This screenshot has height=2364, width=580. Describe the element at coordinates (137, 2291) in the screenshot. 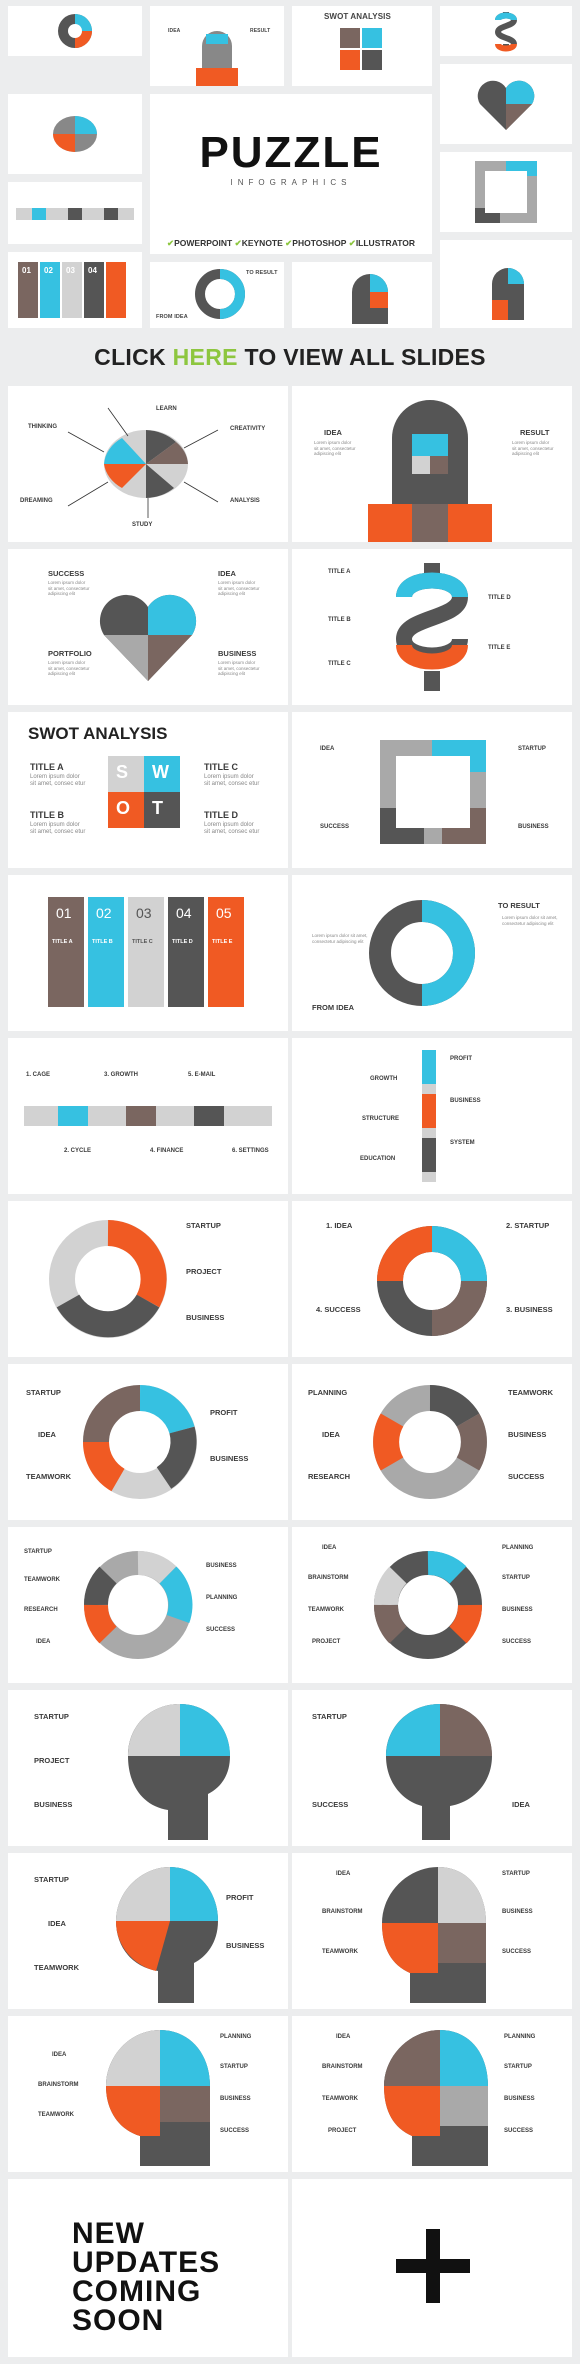

I see `footer-line-3: COMING` at that location.